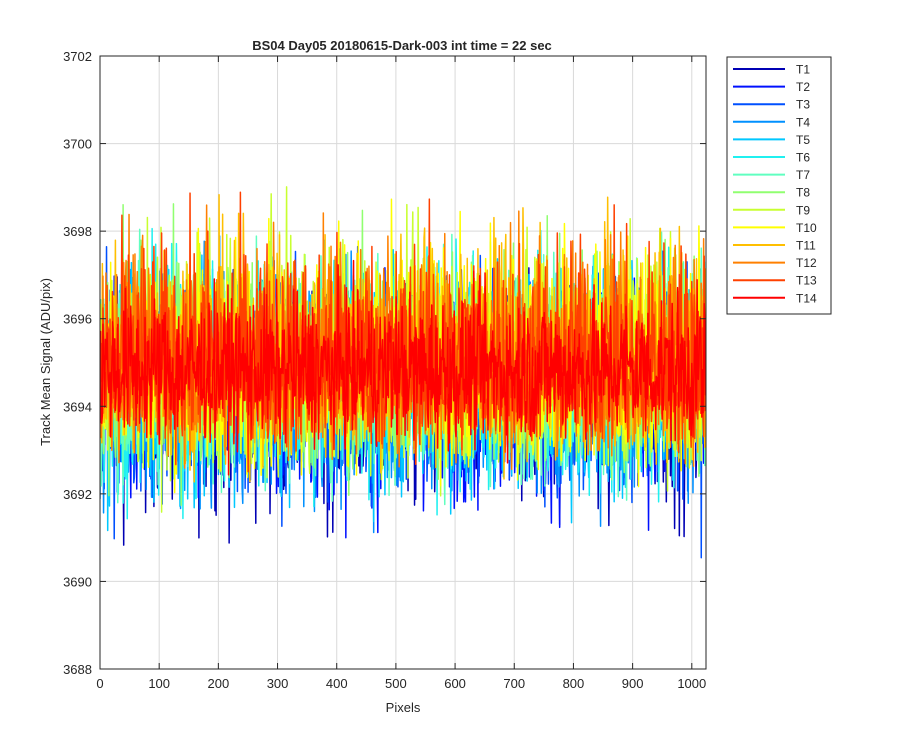  I want to click on x-tick-label: 600, so click(455, 683).